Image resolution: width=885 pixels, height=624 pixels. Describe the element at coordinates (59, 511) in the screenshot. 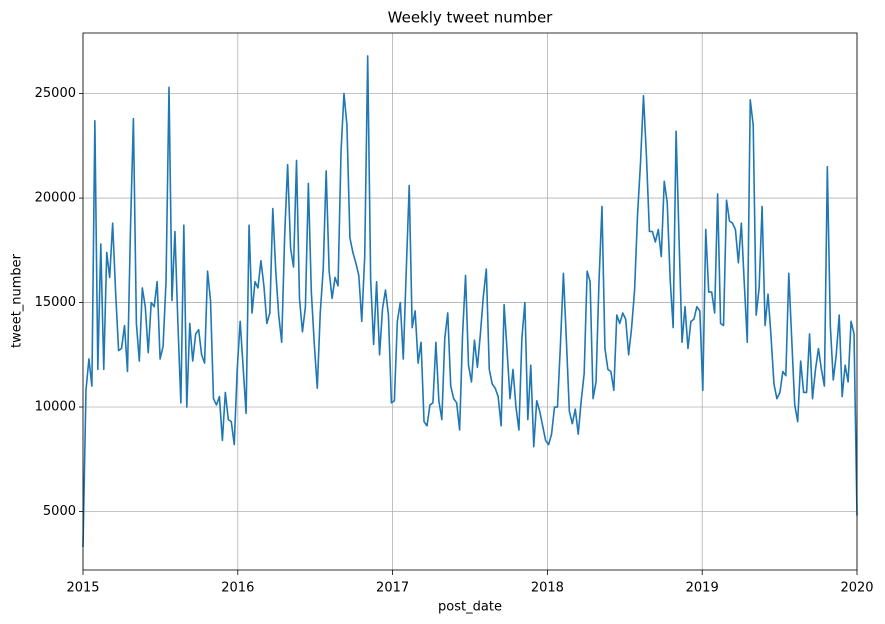

I see `y-tick-label: 5000` at that location.